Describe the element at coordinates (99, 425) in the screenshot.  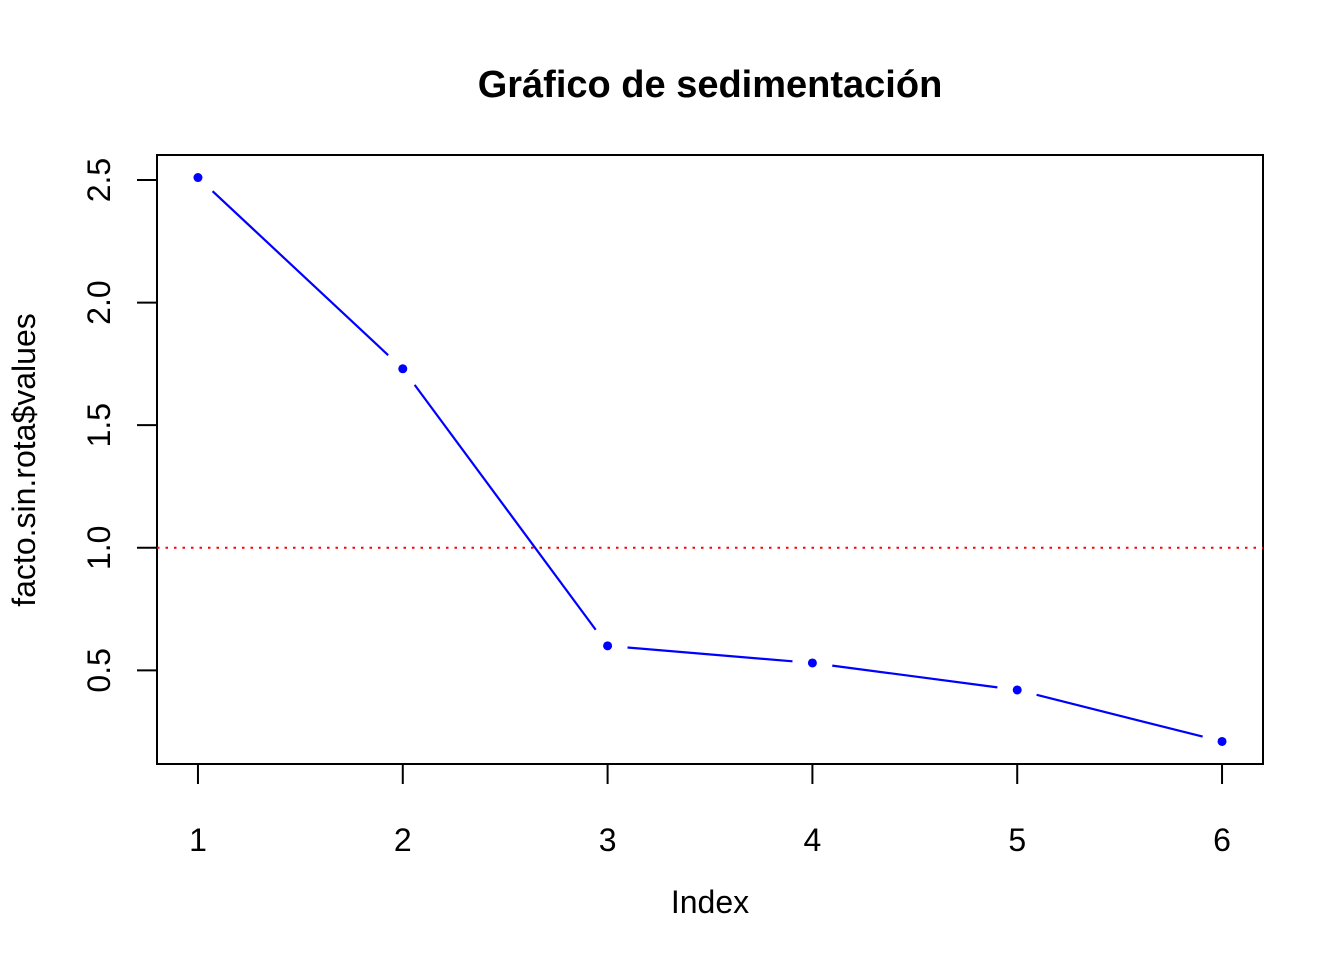
I see `y-tick-label: 1.5` at that location.